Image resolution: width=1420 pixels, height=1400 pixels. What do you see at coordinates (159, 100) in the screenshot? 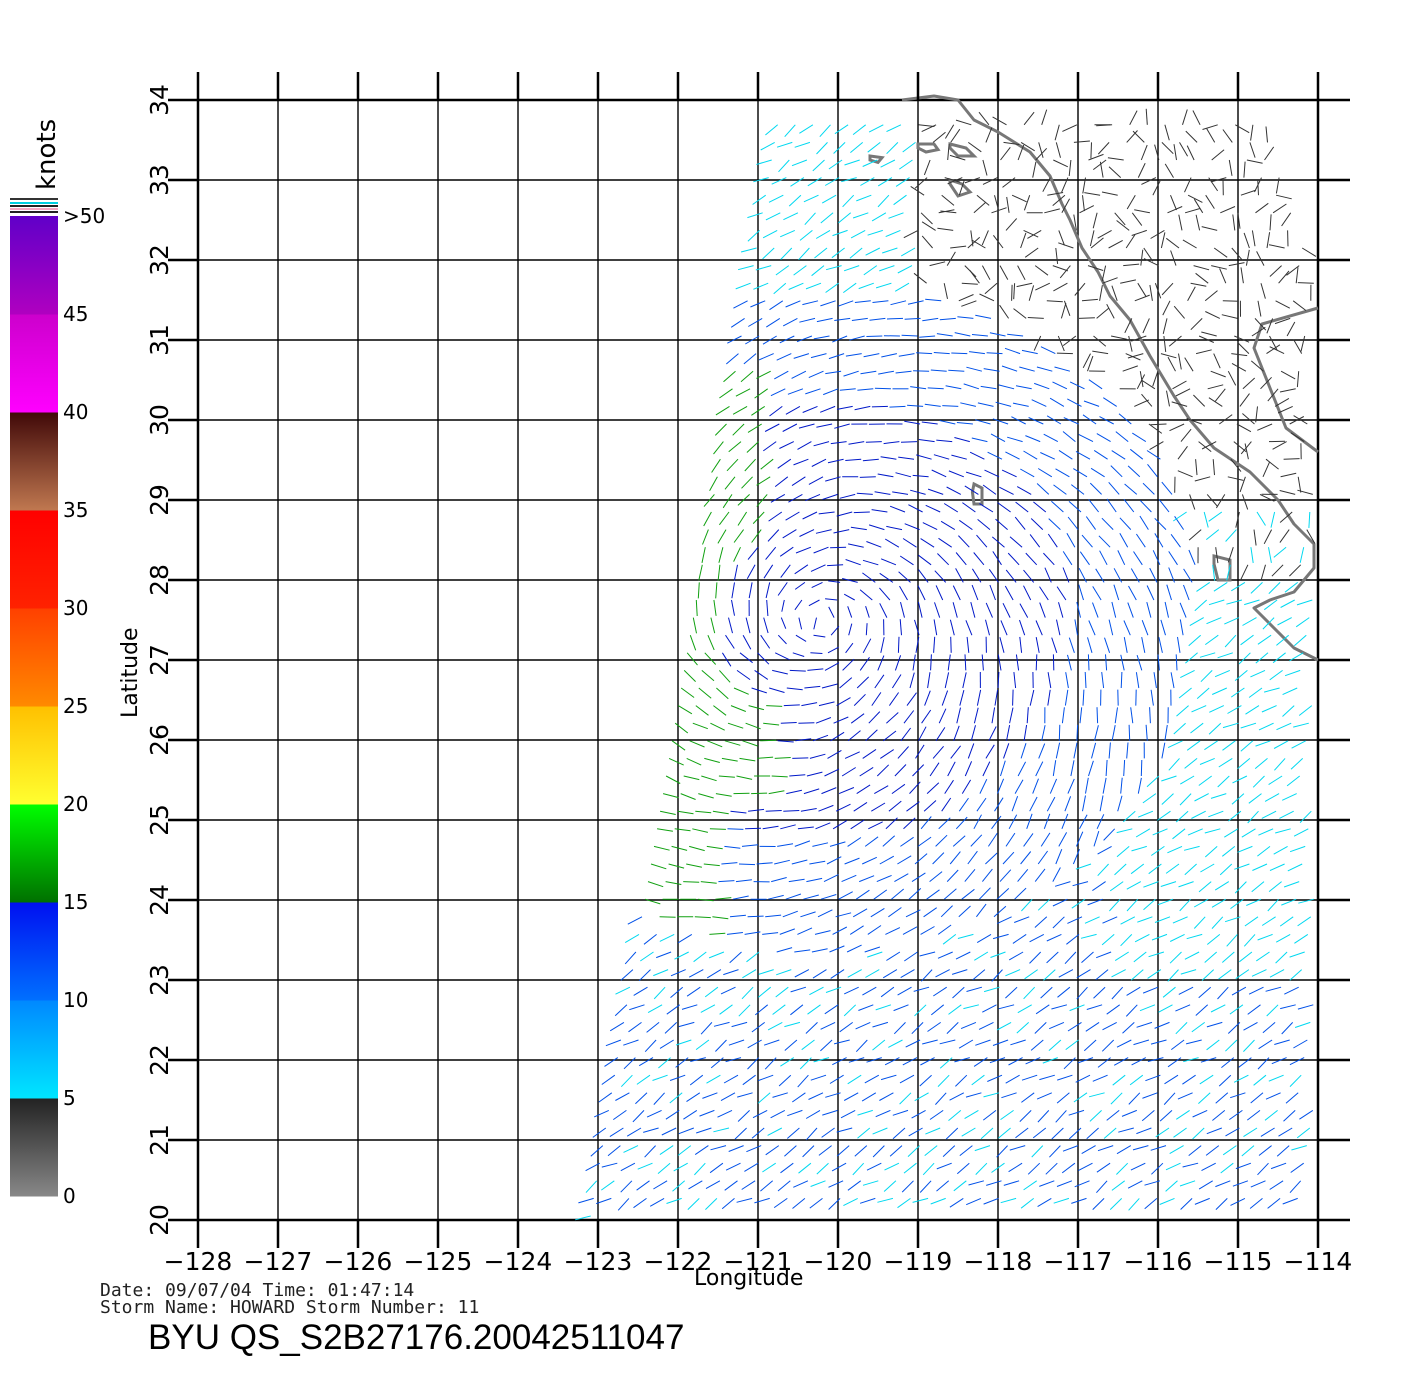
I see `lat-tick-label: 34` at bounding box center [159, 100].